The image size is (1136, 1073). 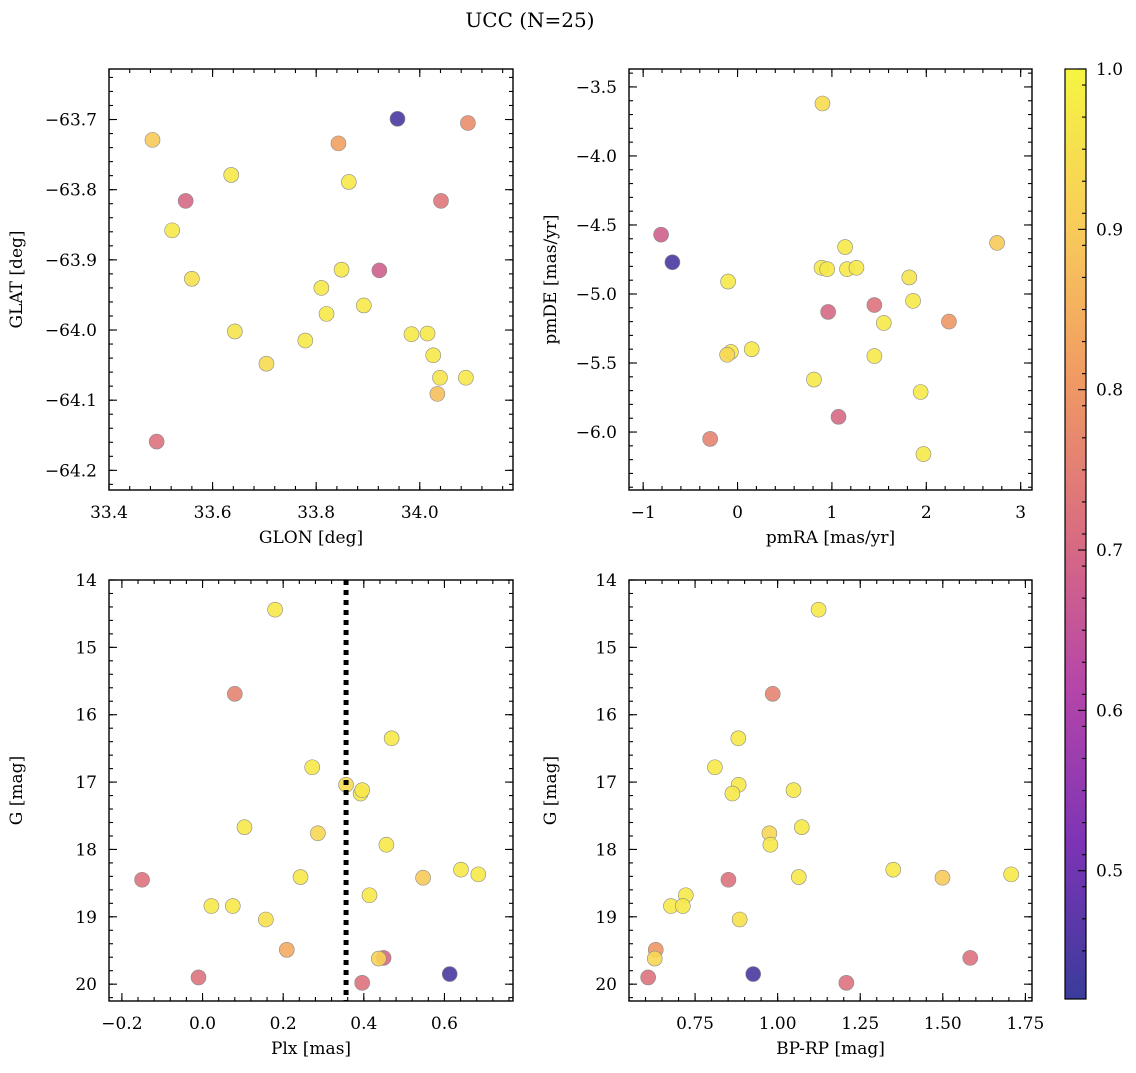 What do you see at coordinates (778, 1024) in the screenshot?
I see `x-tick-label: 1.00` at bounding box center [778, 1024].